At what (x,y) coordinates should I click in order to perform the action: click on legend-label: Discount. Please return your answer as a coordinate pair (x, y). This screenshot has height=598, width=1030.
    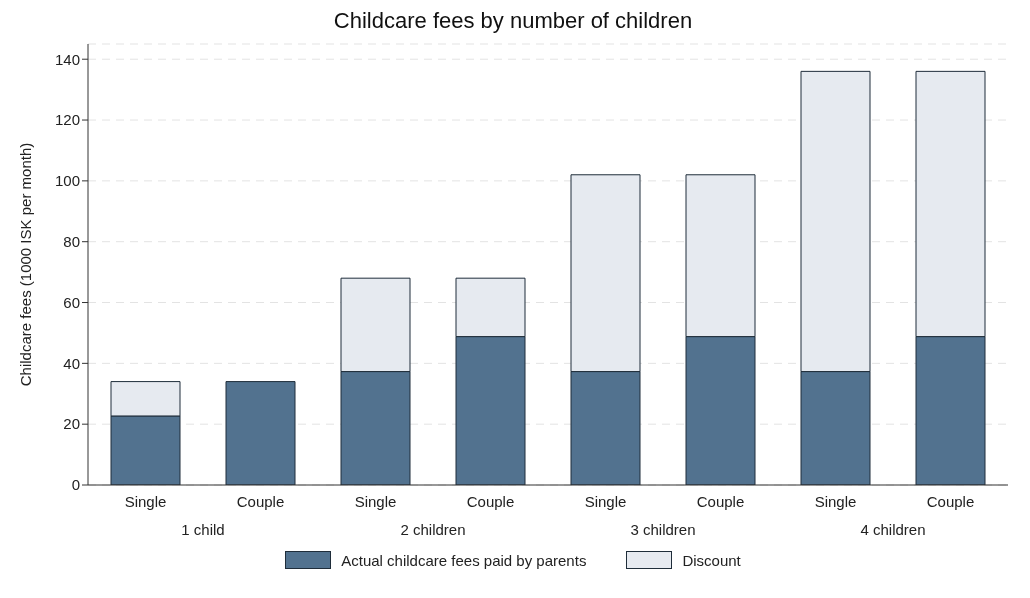
    Looking at the image, I should click on (711, 560).